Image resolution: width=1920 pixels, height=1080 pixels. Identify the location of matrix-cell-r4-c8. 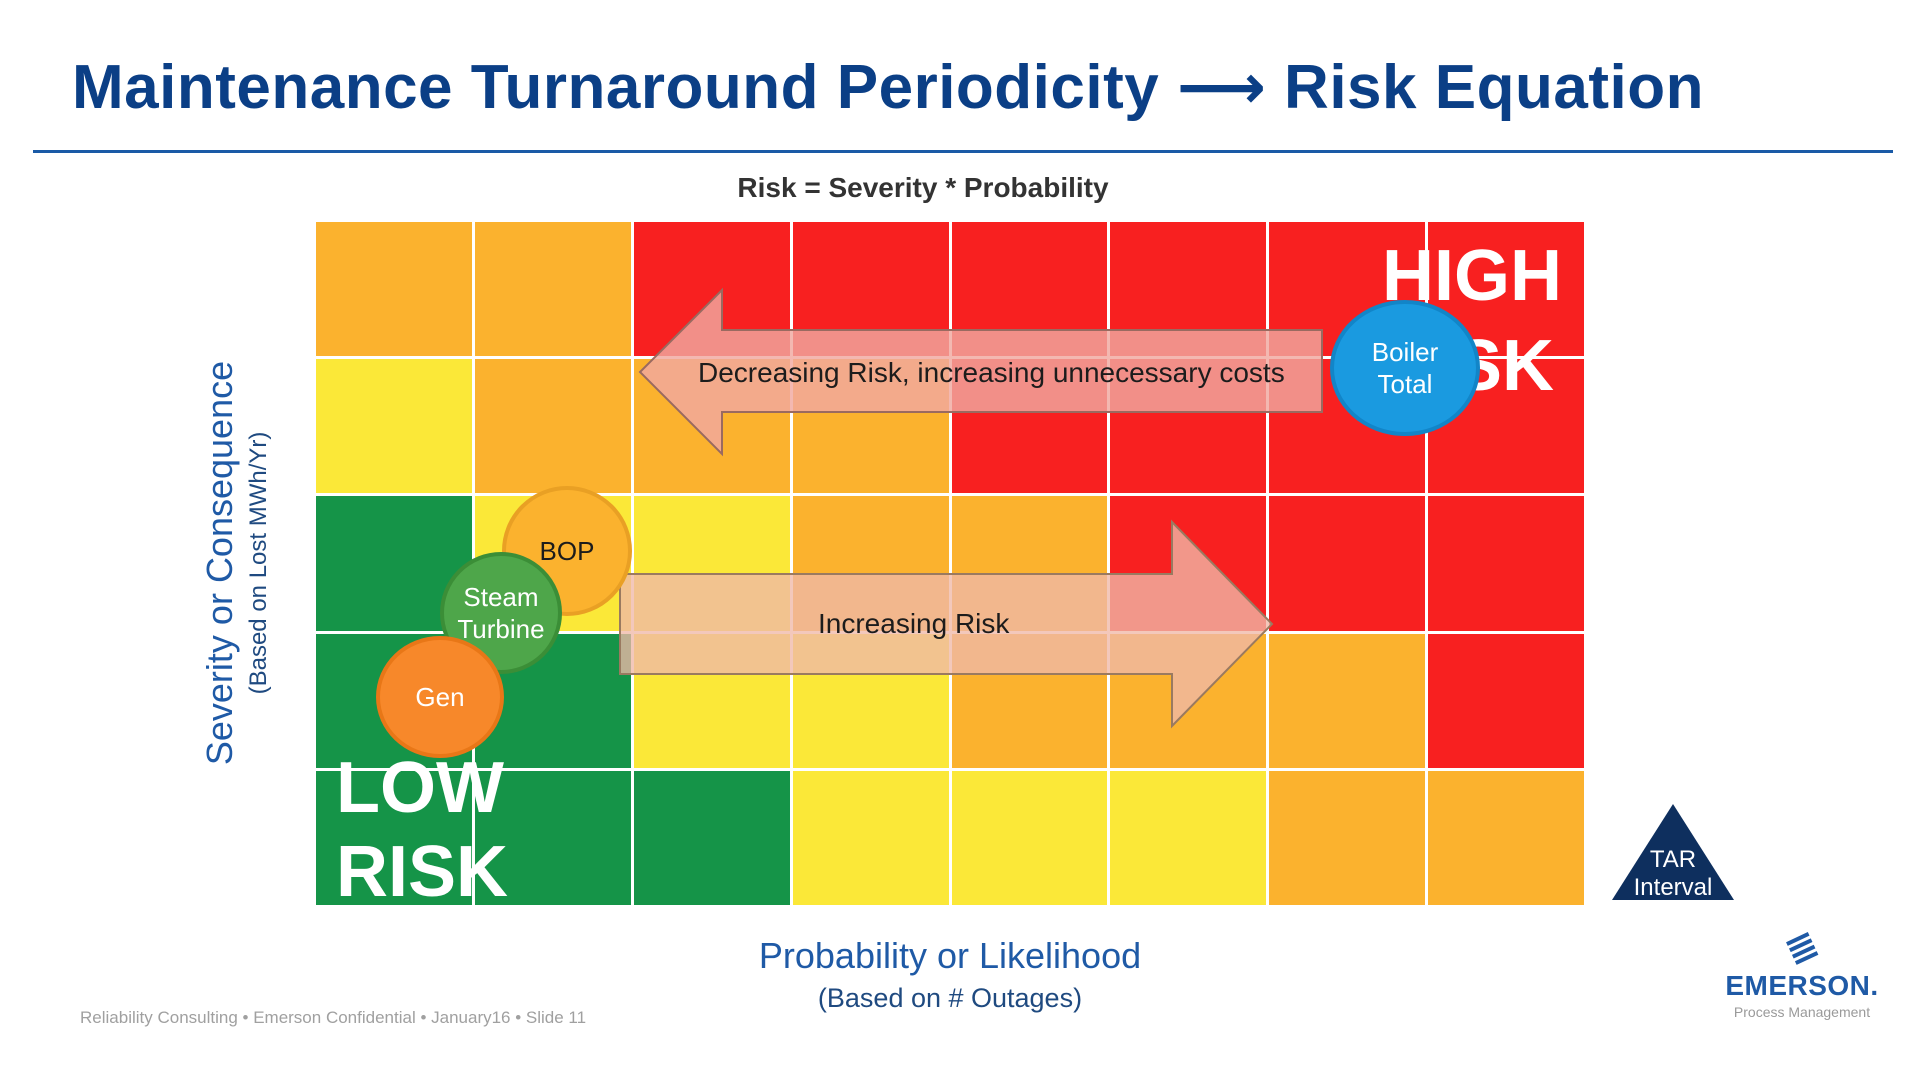
(1506, 700).